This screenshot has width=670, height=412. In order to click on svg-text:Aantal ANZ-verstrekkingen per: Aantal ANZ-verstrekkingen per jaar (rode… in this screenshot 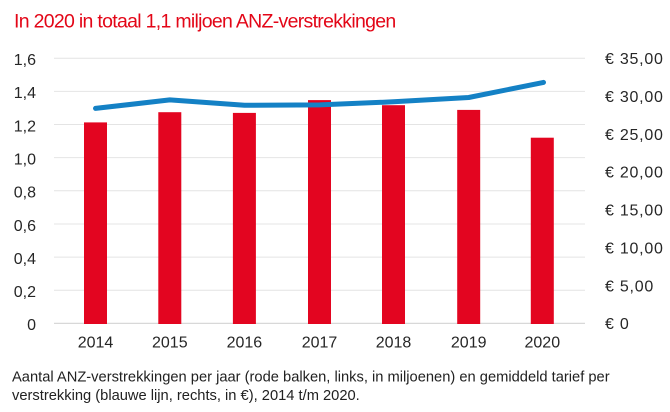, I will do `click(311, 378)`.